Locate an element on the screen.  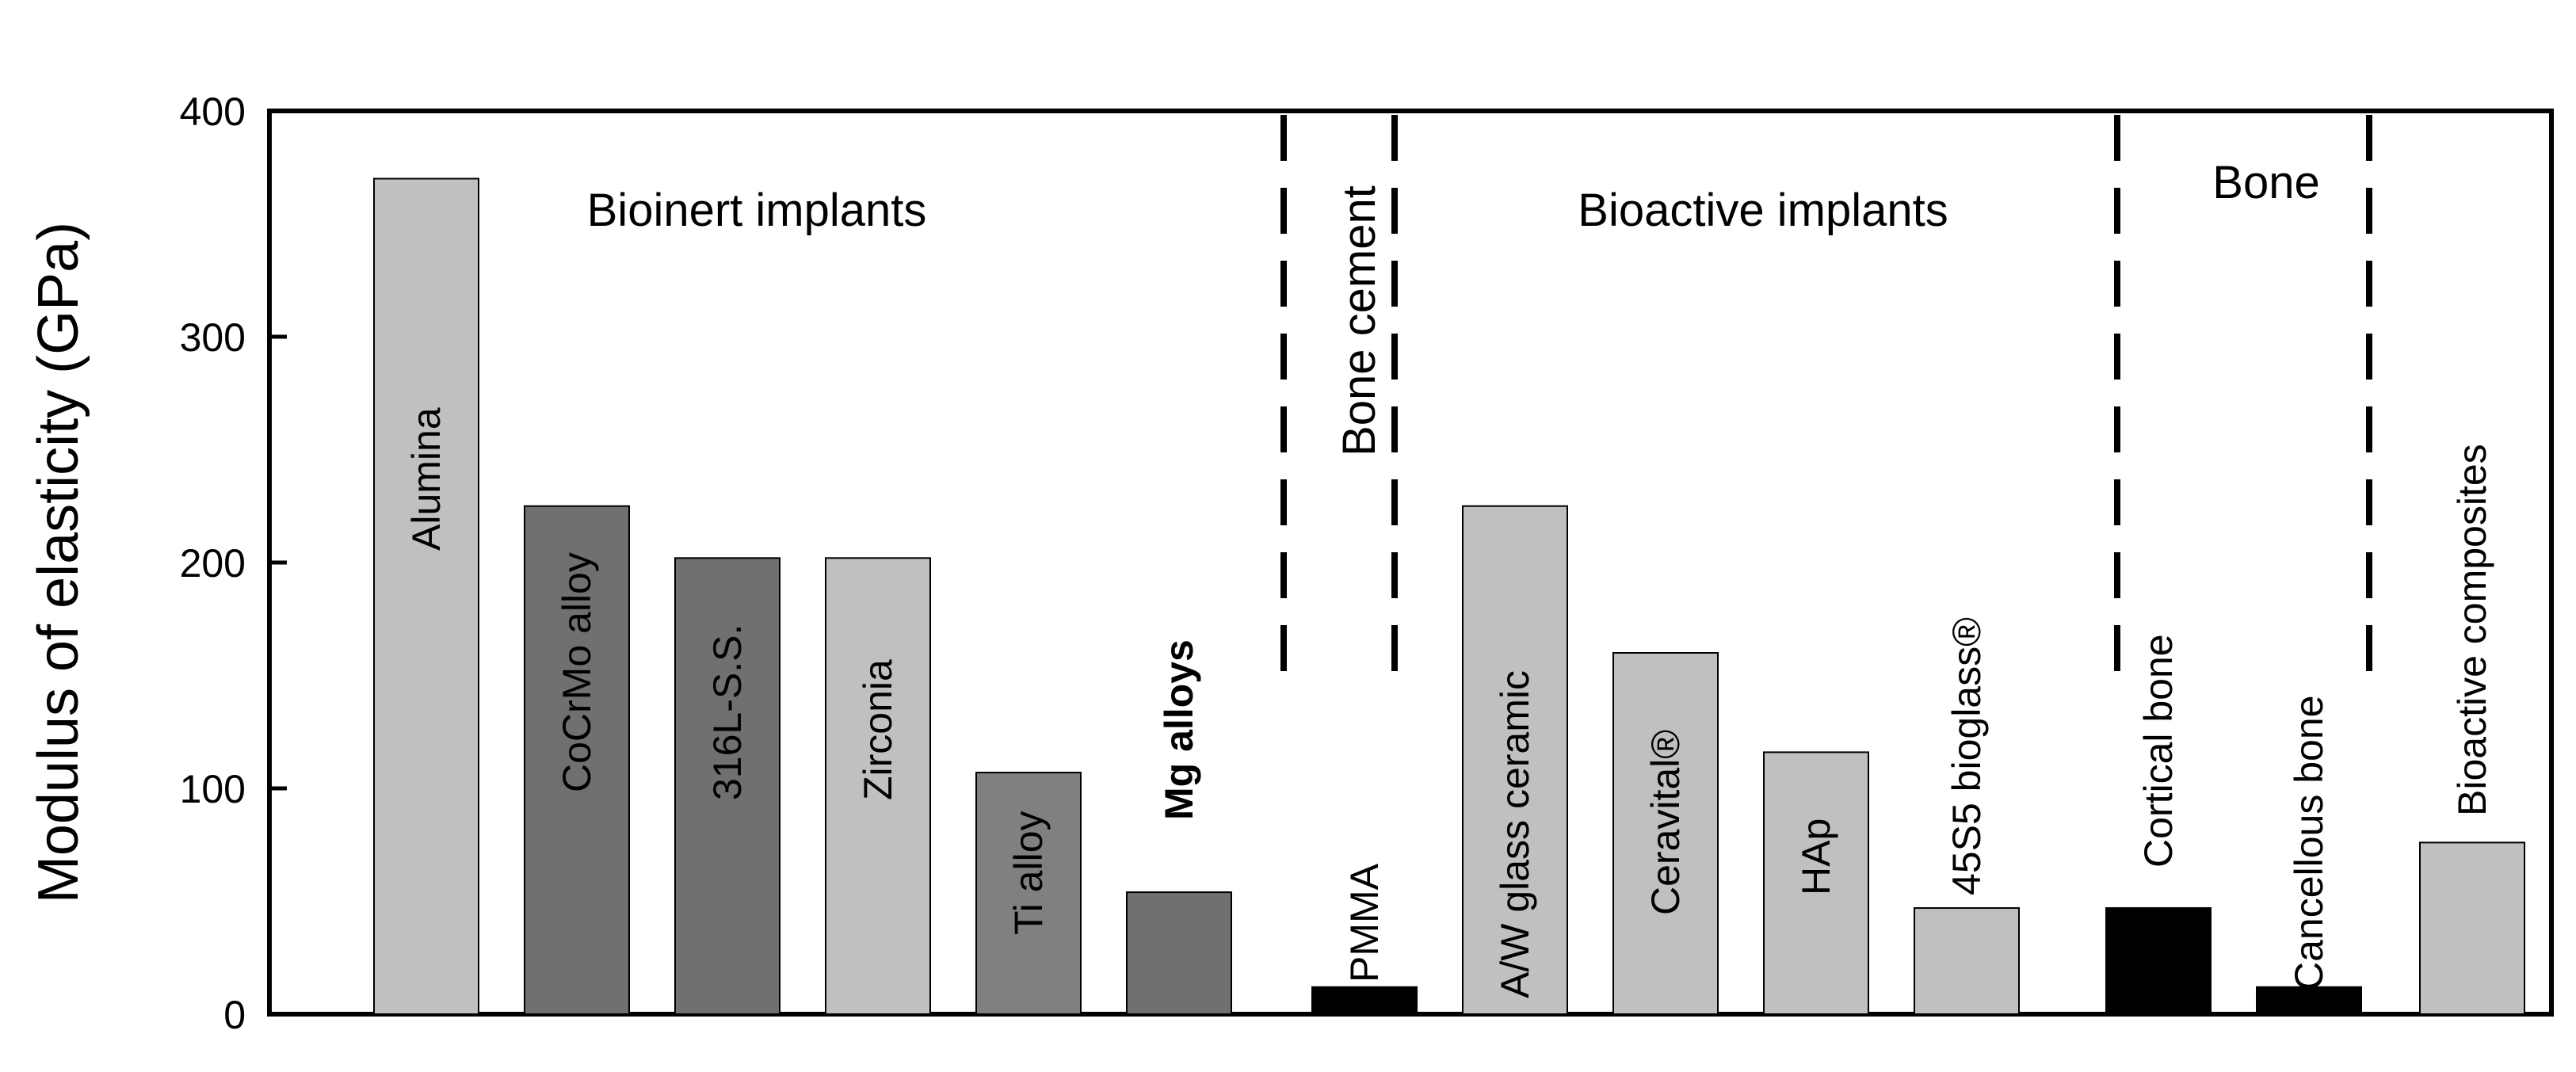
y-tick-label: 0 is located at coordinates (234, 1015).